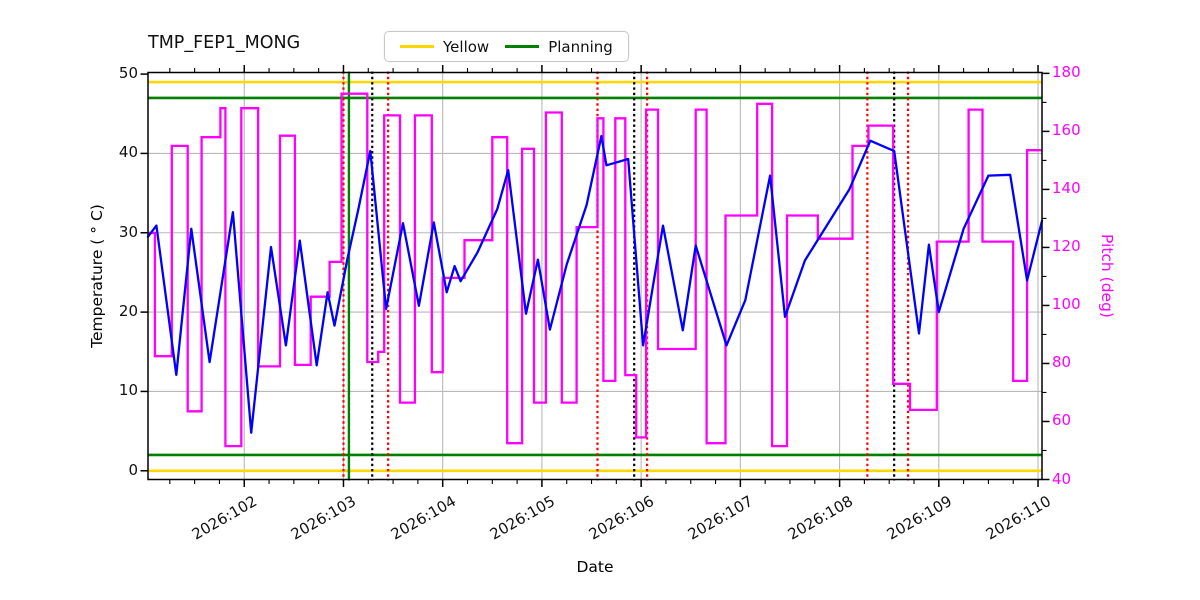 The height and width of the screenshot is (600, 1200). What do you see at coordinates (1107, 276) in the screenshot?
I see `y-axis-label-right: Pitch (deg)` at bounding box center [1107, 276].